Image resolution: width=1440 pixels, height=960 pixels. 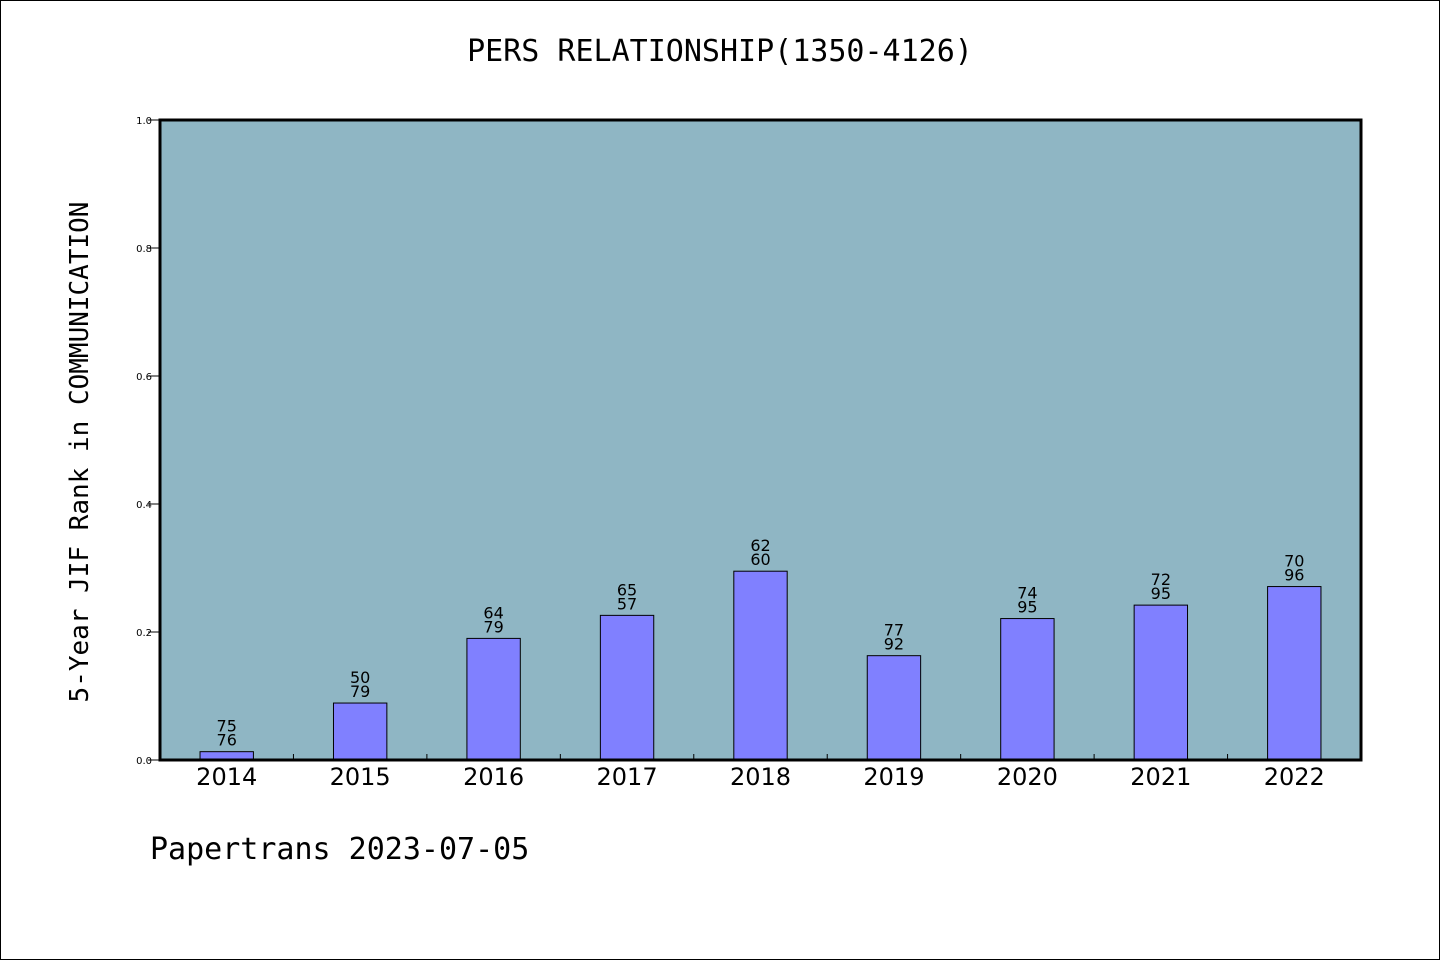 I want to click on x-tick-label-2015: 2015, so click(x=360, y=777).